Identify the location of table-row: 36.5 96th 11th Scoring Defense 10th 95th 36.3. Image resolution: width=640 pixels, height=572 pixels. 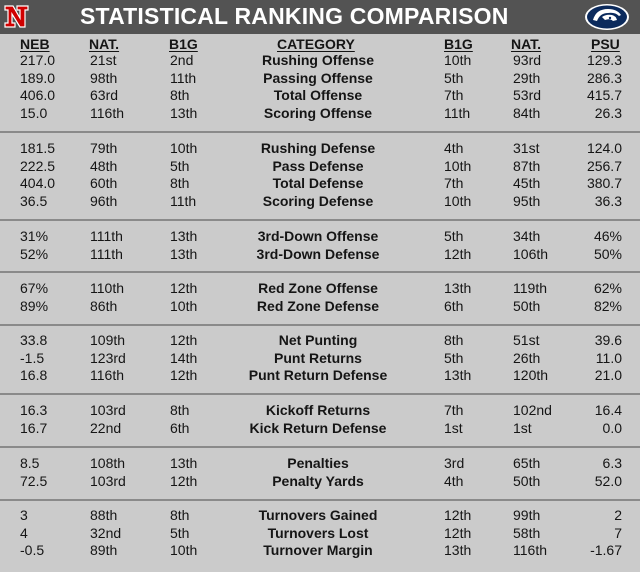
(320, 201).